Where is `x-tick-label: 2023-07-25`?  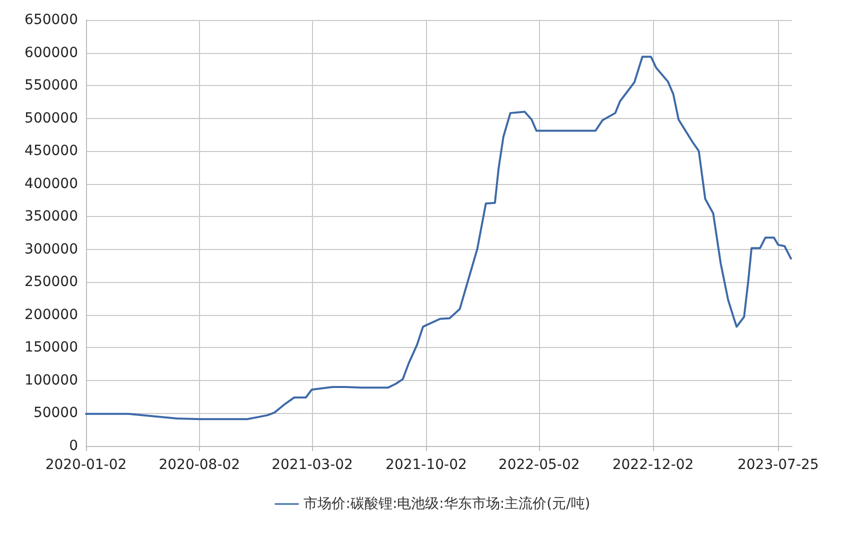
x-tick-label: 2023-07-25 is located at coordinates (778, 465).